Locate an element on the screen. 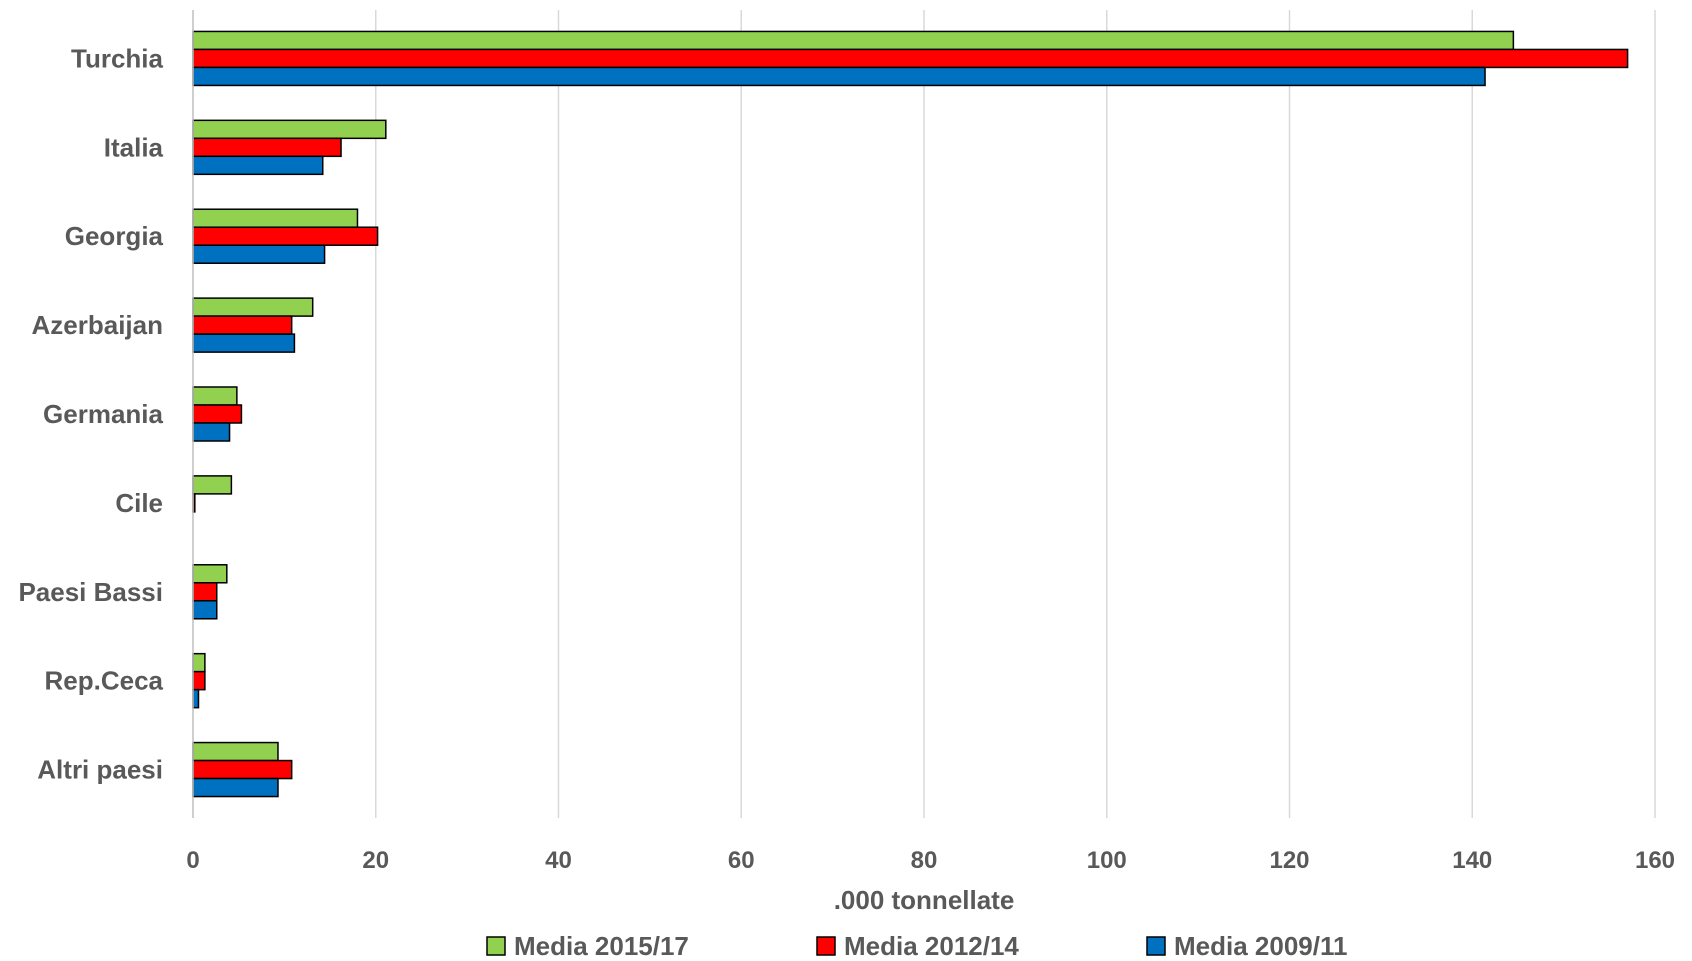  x-tick-label: 160 is located at coordinates (1655, 860).